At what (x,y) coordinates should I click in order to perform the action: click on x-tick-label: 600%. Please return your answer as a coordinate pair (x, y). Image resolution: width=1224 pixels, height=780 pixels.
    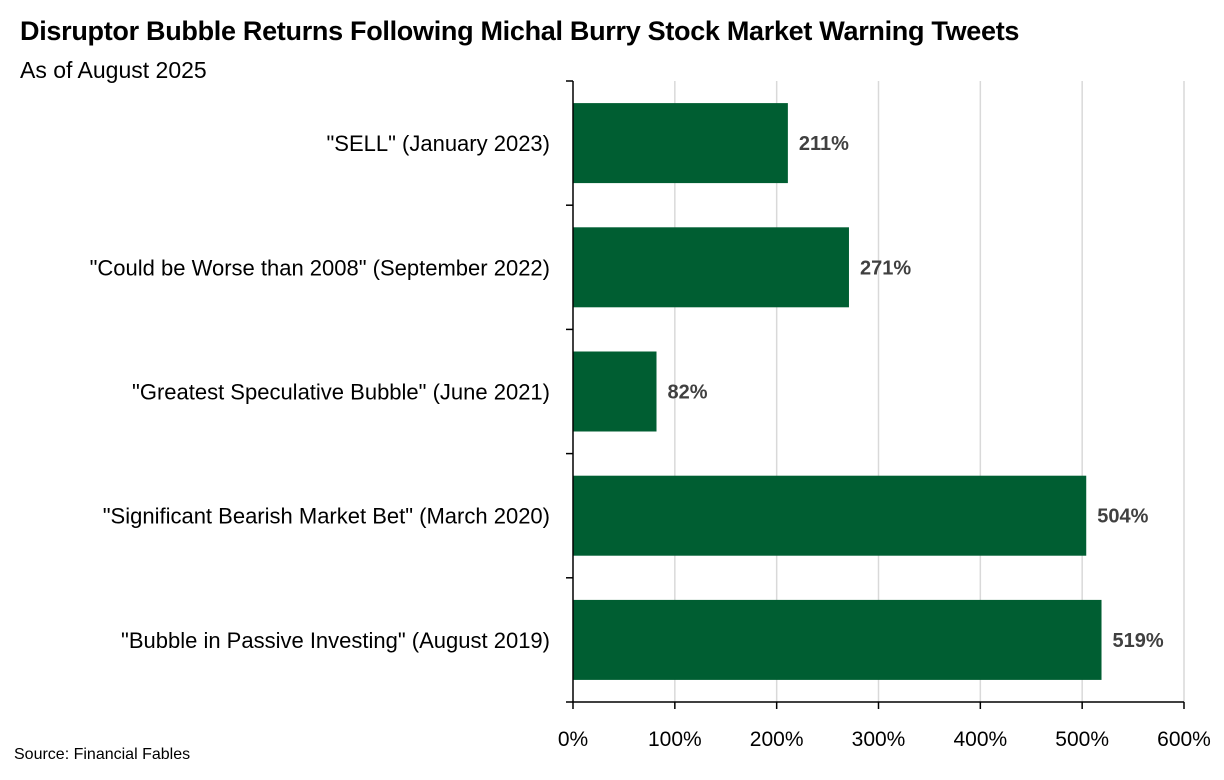
    Looking at the image, I should click on (1184, 739).